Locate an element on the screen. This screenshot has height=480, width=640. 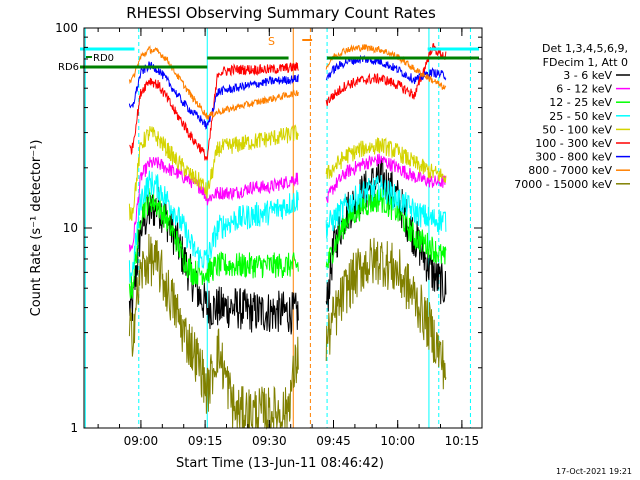
legend-label-1: 6 - 12 keV is located at coordinates (584, 89).